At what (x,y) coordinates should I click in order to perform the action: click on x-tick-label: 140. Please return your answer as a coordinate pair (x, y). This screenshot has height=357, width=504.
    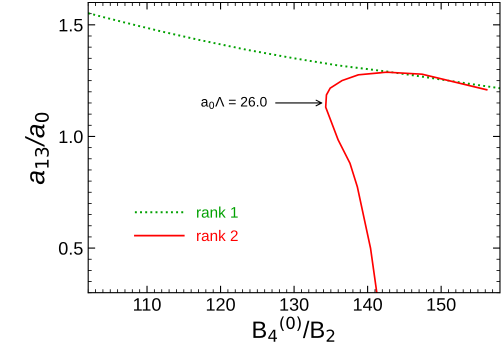
    Looking at the image, I should click on (368, 304).